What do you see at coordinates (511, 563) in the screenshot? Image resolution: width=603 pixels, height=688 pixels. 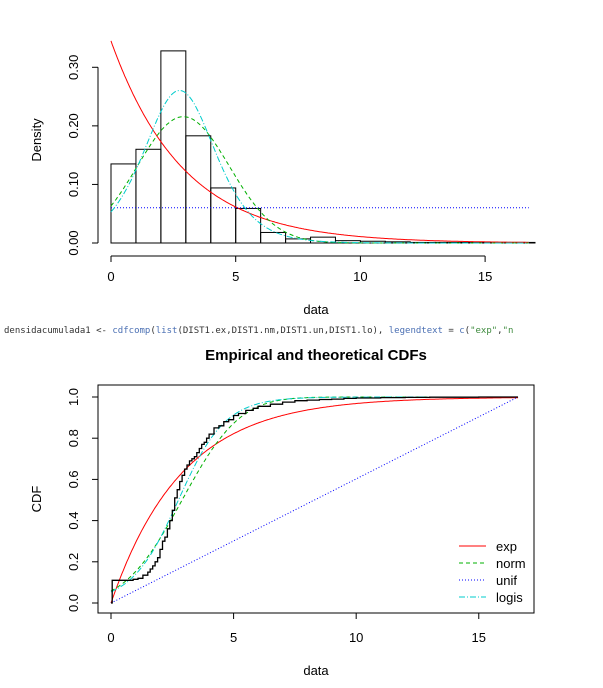 I see `legend-label-norm: norm` at bounding box center [511, 563].